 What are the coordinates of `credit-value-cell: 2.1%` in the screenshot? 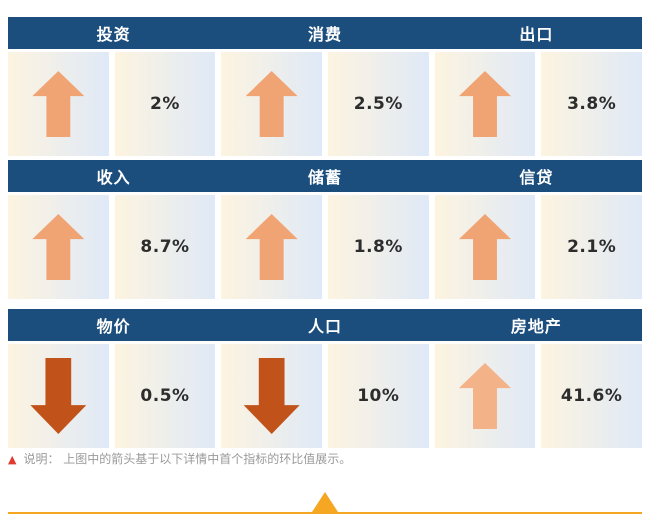 It's located at (591, 247).